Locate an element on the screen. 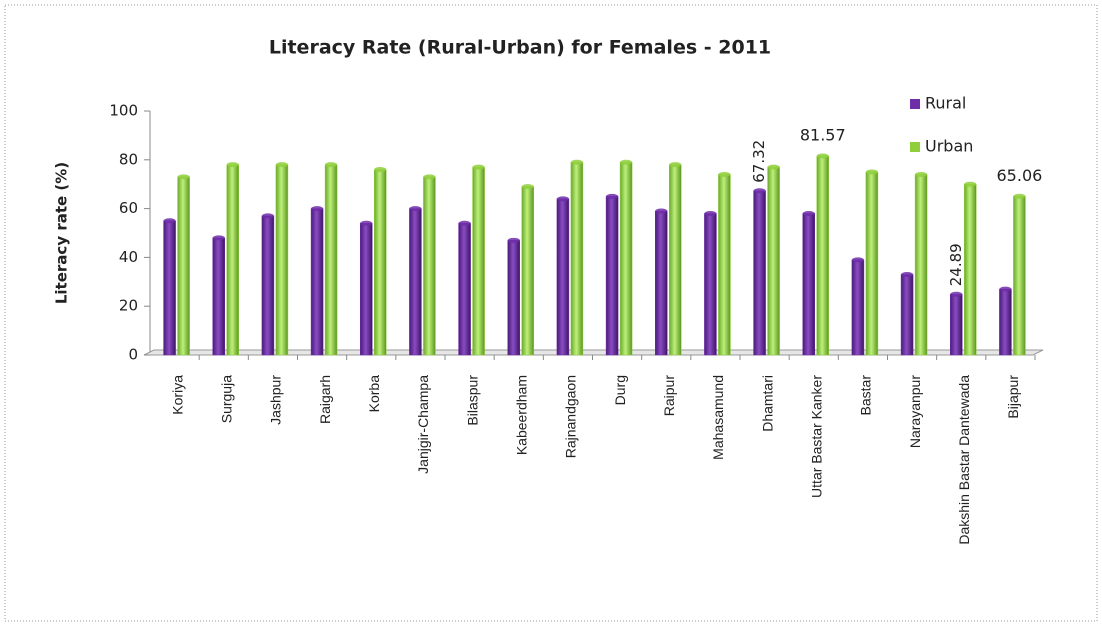 The height and width of the screenshot is (626, 1102). data-label: 81.57 is located at coordinates (823, 134).